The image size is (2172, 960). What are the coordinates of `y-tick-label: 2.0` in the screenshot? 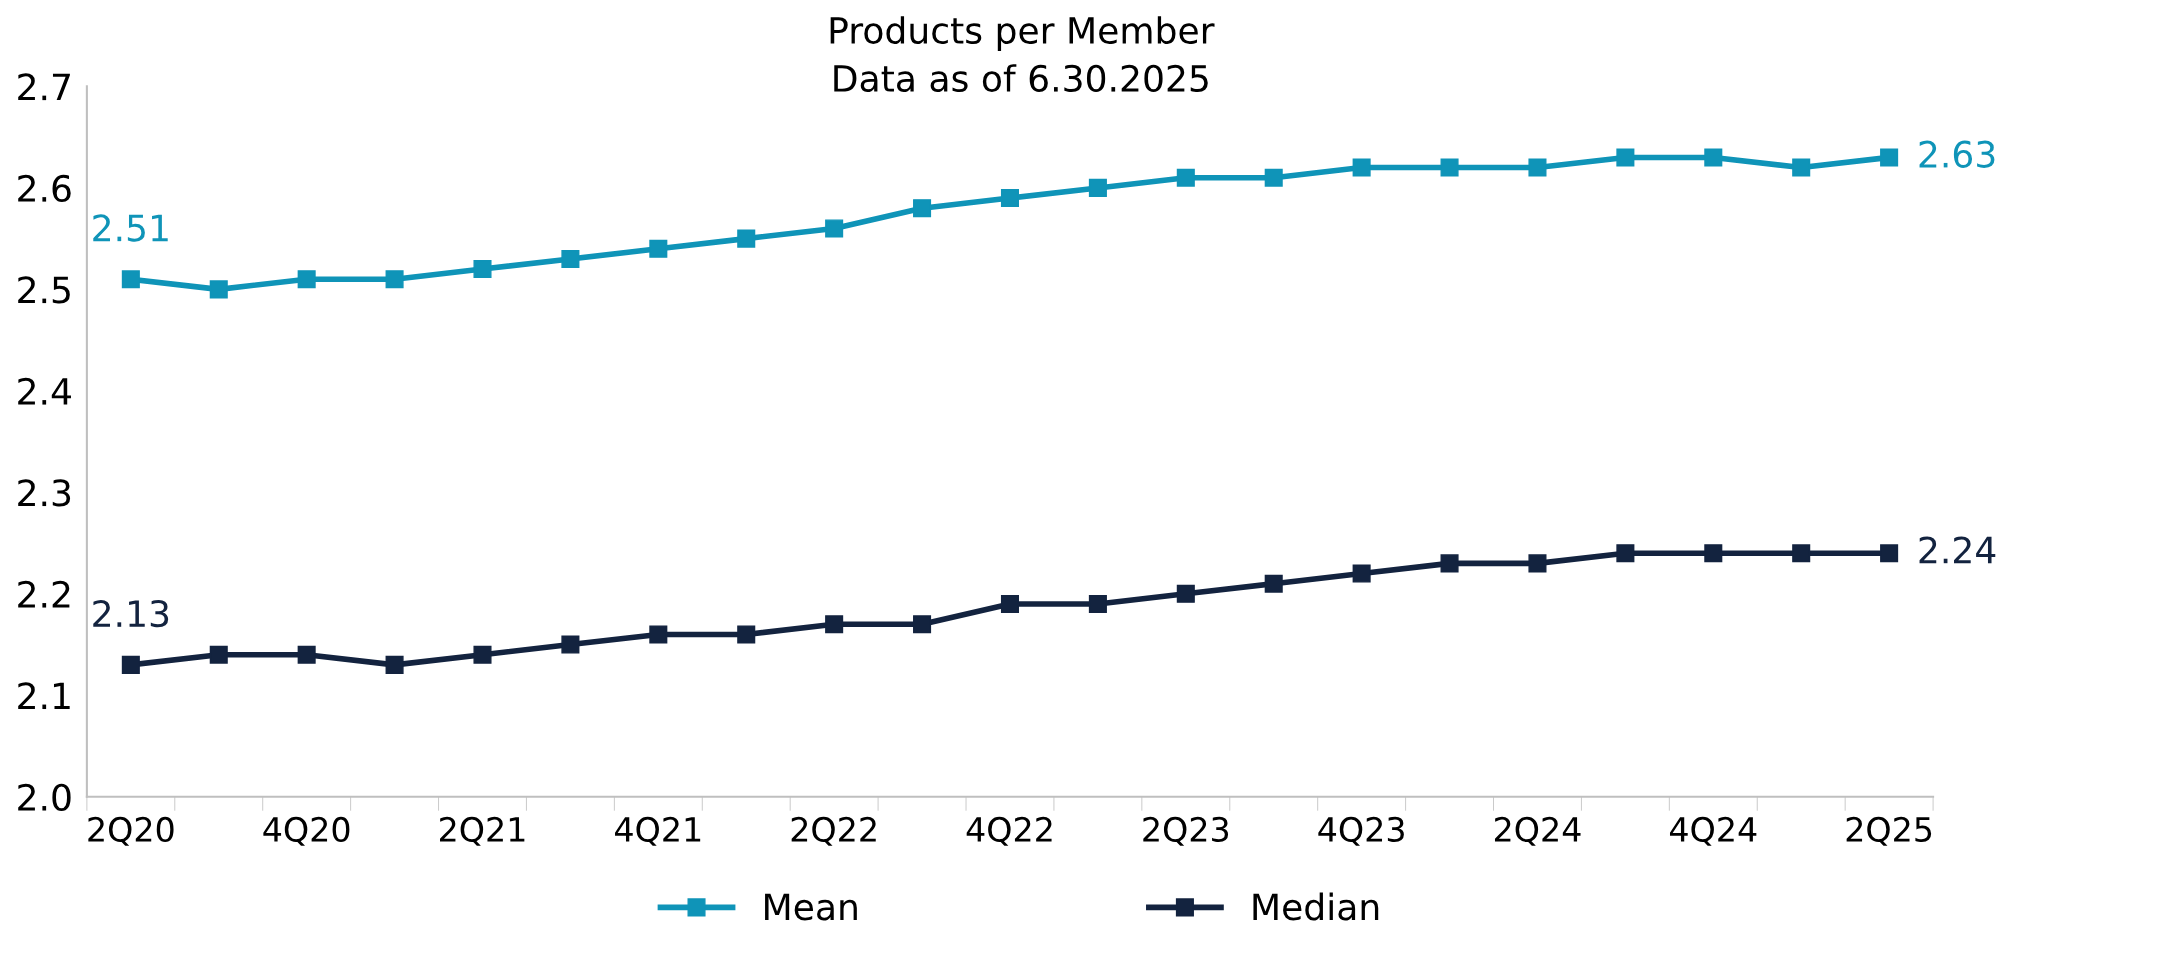 It's located at (44, 797).